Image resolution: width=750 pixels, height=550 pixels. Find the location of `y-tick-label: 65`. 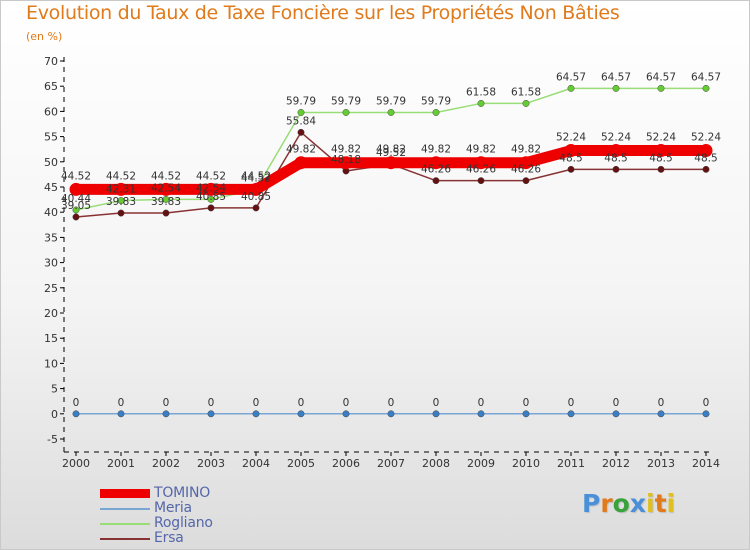

y-tick-label: 65 is located at coordinates (51, 86).